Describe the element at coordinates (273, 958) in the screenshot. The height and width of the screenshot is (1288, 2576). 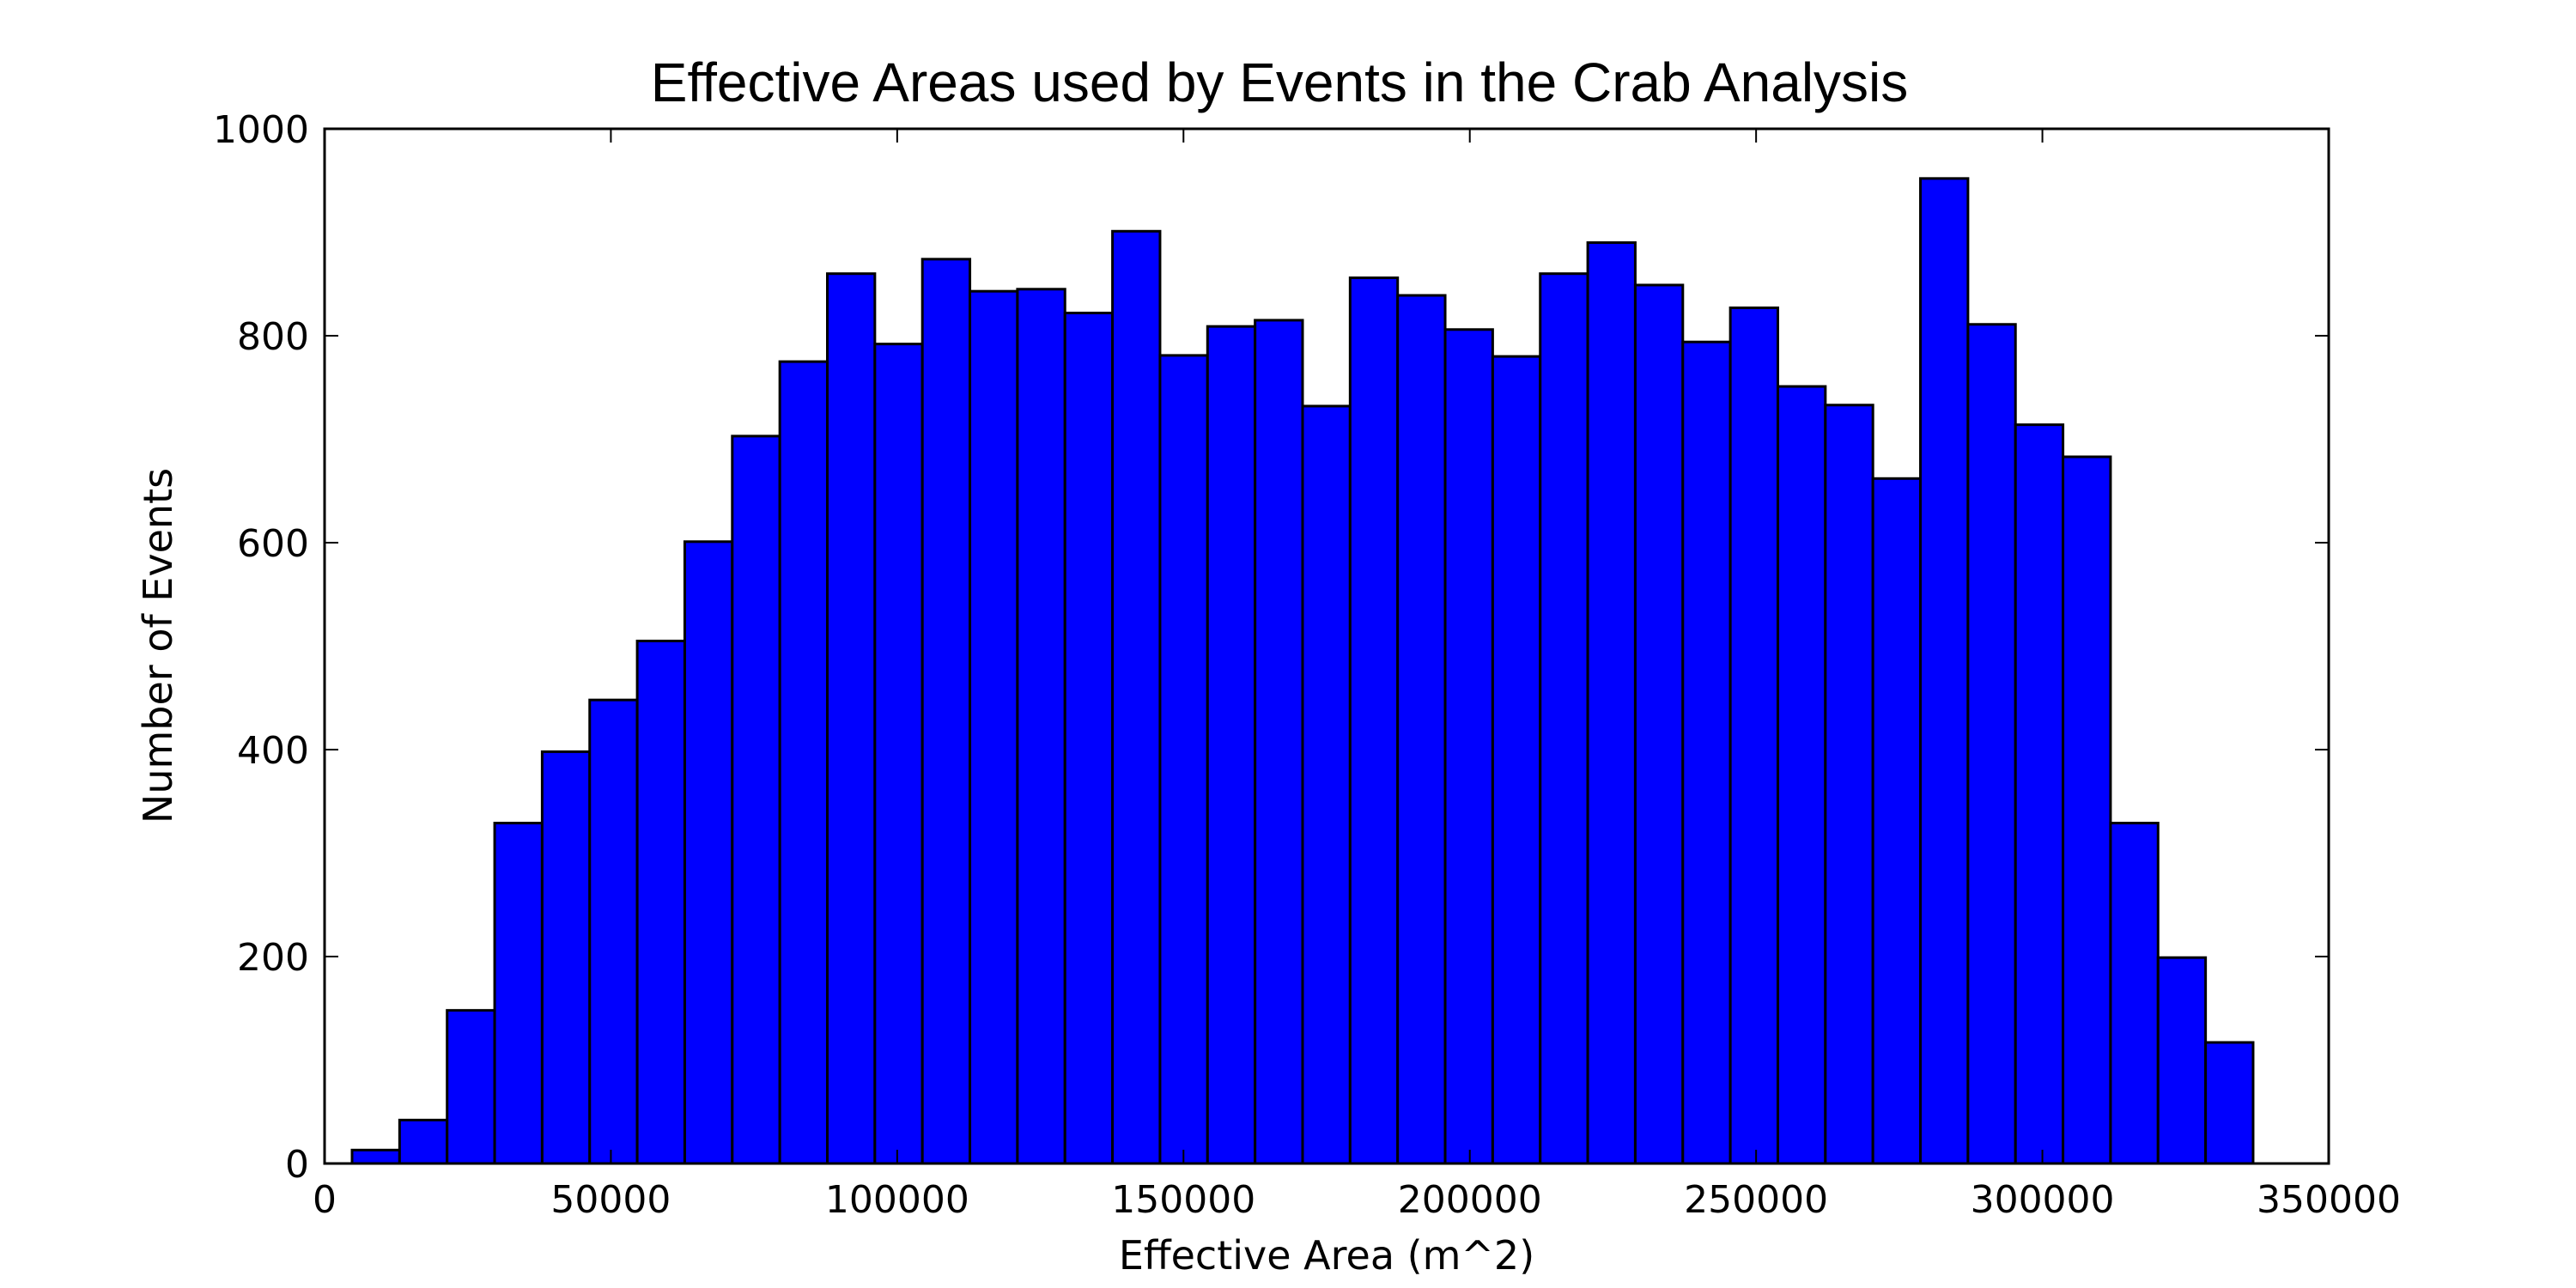
I see `y-tick-label: 200` at that location.